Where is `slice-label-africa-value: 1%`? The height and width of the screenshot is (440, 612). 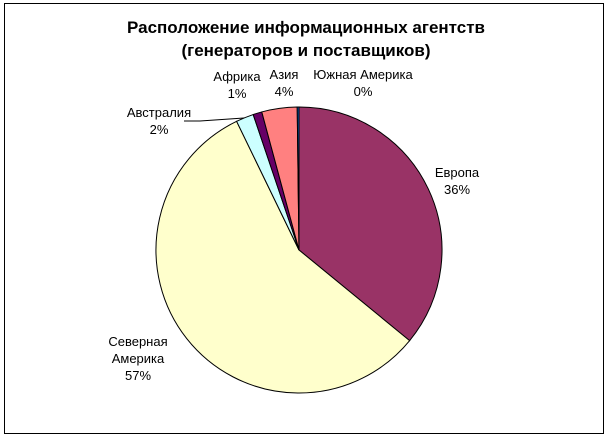 slice-label-africa-value: 1% is located at coordinates (237, 93).